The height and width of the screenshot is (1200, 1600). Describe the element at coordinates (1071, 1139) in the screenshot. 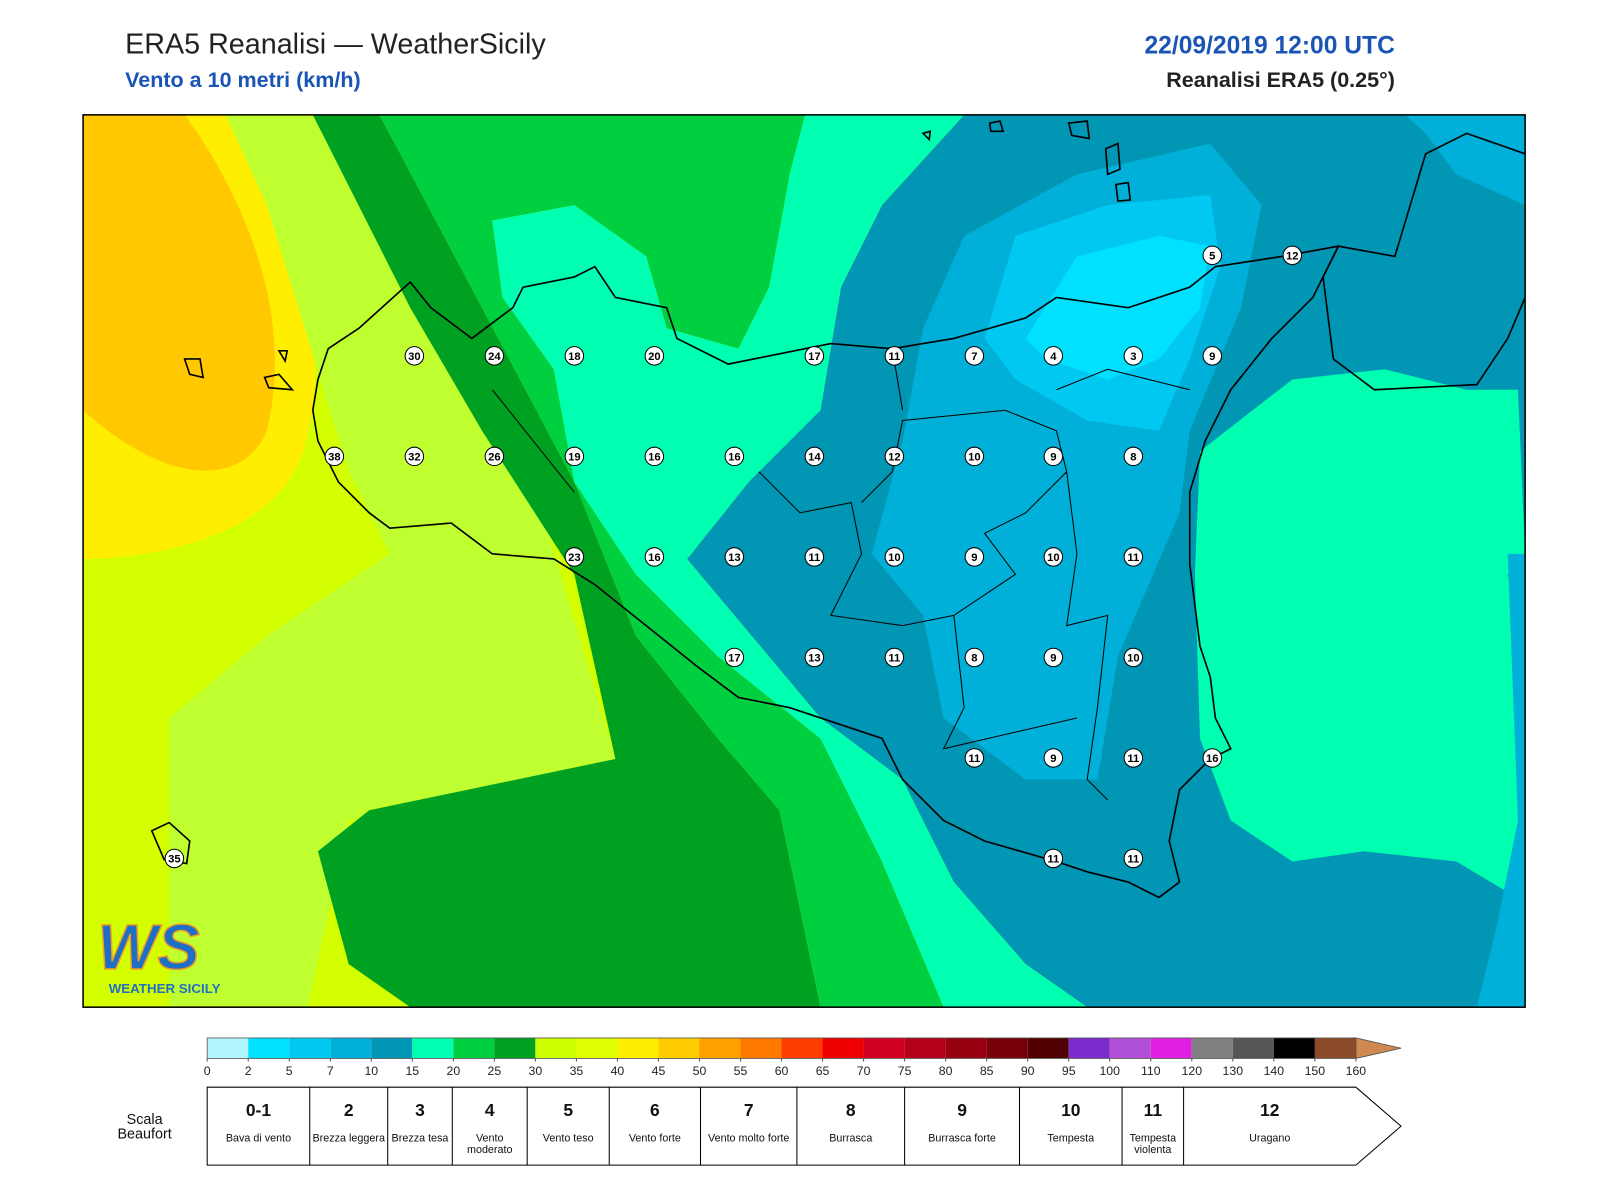

I see `beaufort-label: Tempesta` at that location.